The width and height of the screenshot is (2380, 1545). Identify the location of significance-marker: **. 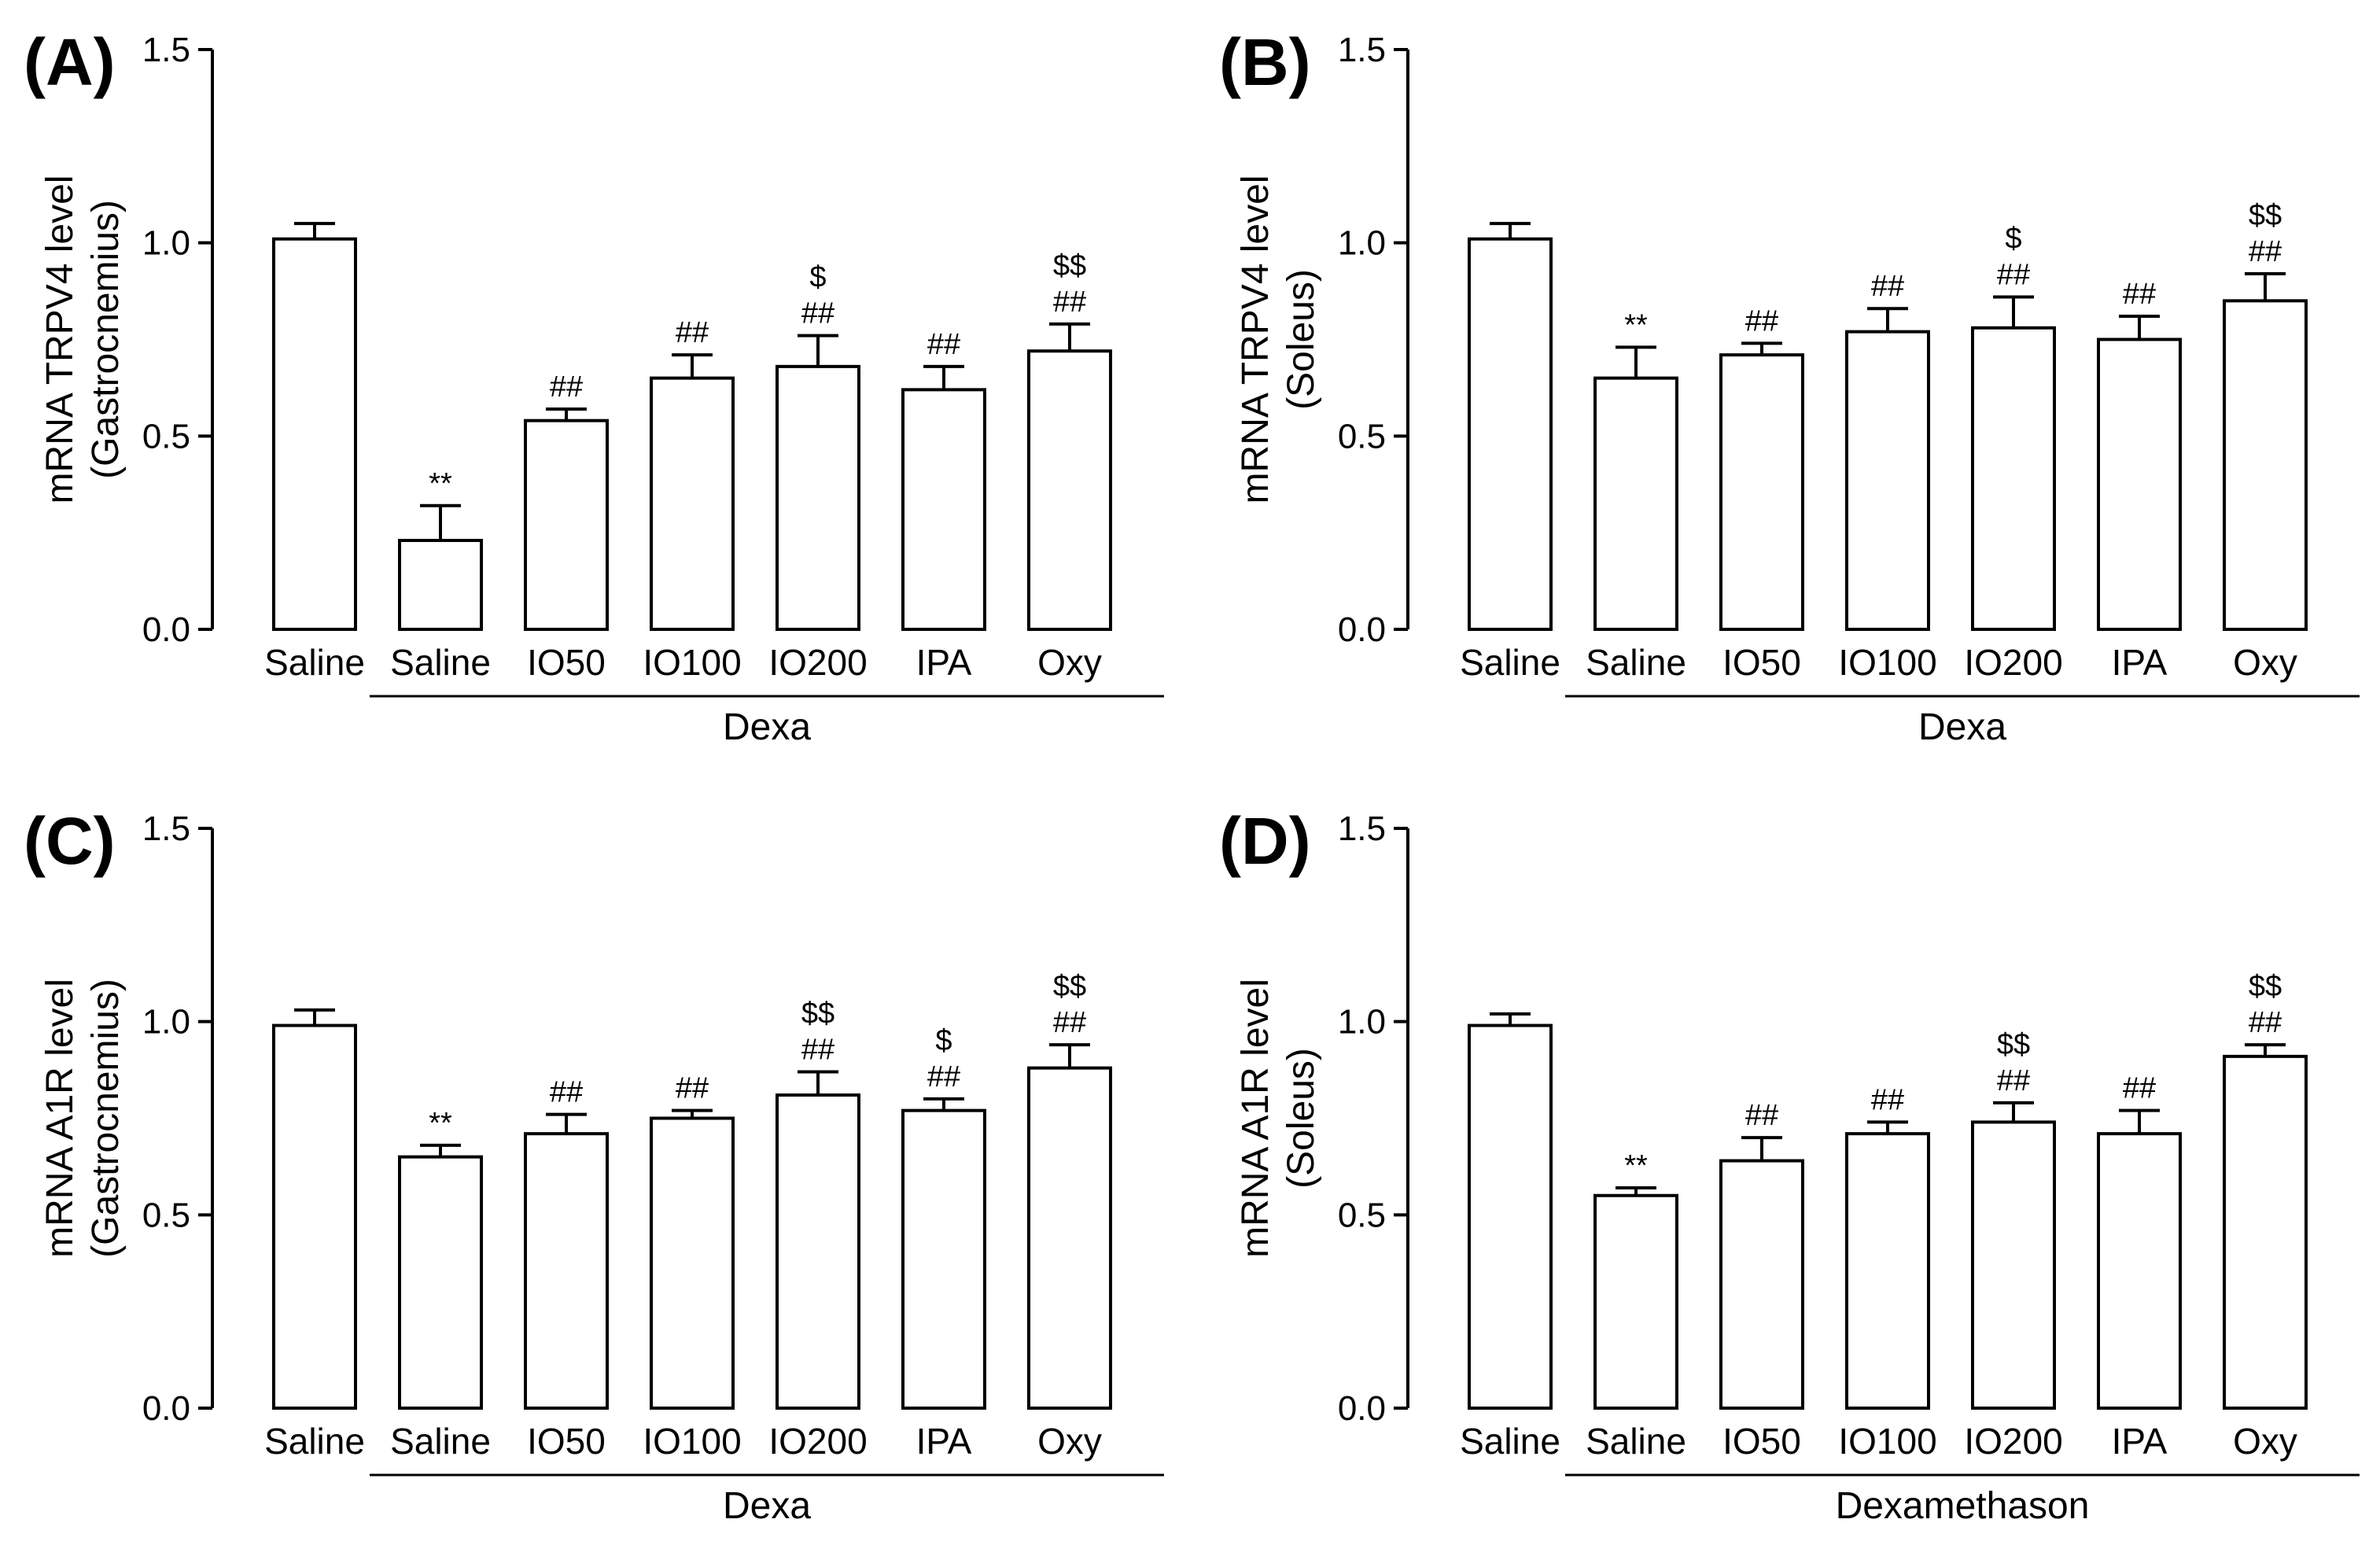
(1636, 1165).